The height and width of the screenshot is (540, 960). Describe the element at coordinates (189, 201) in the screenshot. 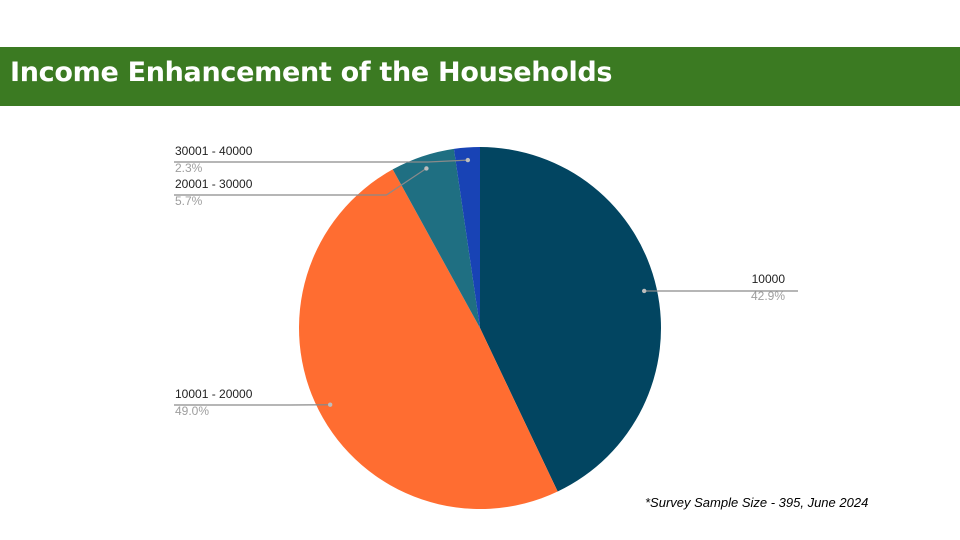

I see `slice-percent-20001-30000: 5.7%` at that location.